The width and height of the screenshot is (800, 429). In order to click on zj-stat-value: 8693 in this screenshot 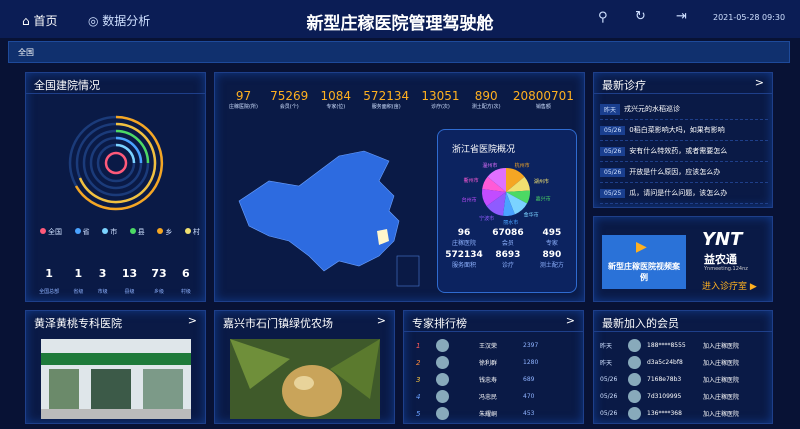, I will do `click(508, 255)`.